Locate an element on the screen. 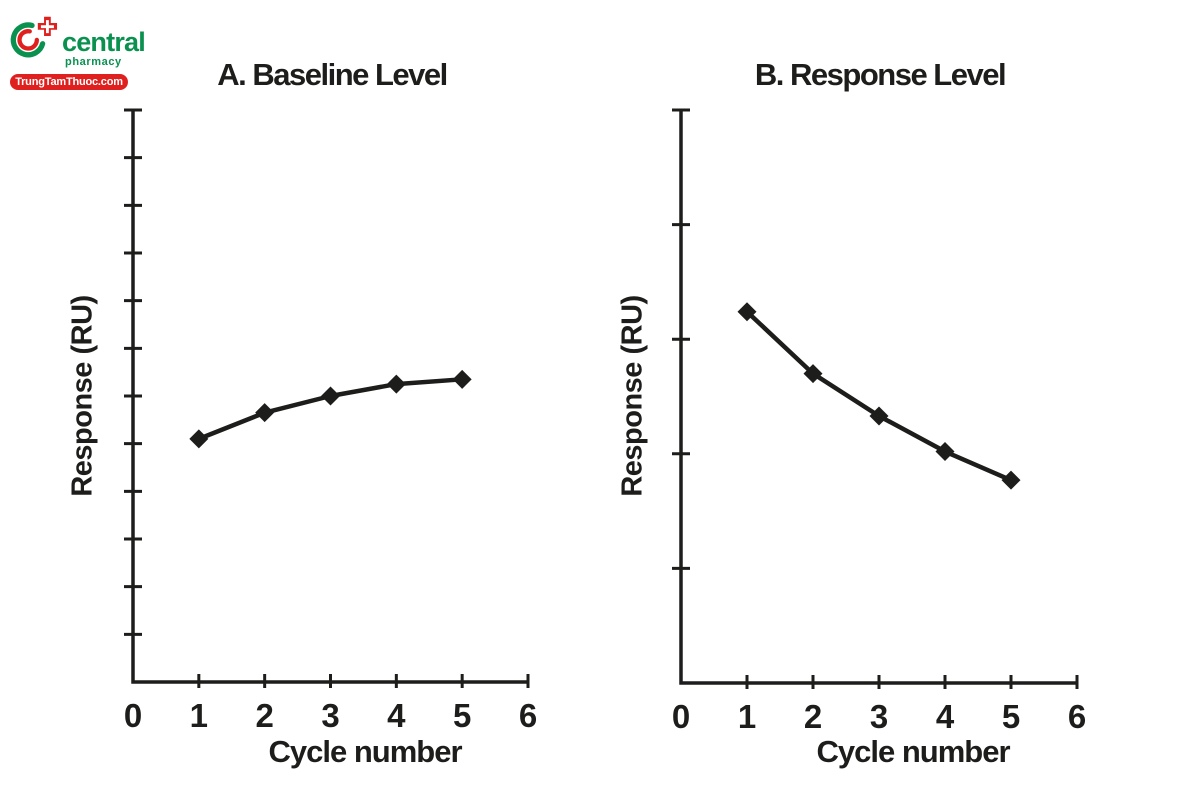 This screenshot has width=1200, height=800. chart-a-x-axis-label: Cycle number is located at coordinates (365, 751).